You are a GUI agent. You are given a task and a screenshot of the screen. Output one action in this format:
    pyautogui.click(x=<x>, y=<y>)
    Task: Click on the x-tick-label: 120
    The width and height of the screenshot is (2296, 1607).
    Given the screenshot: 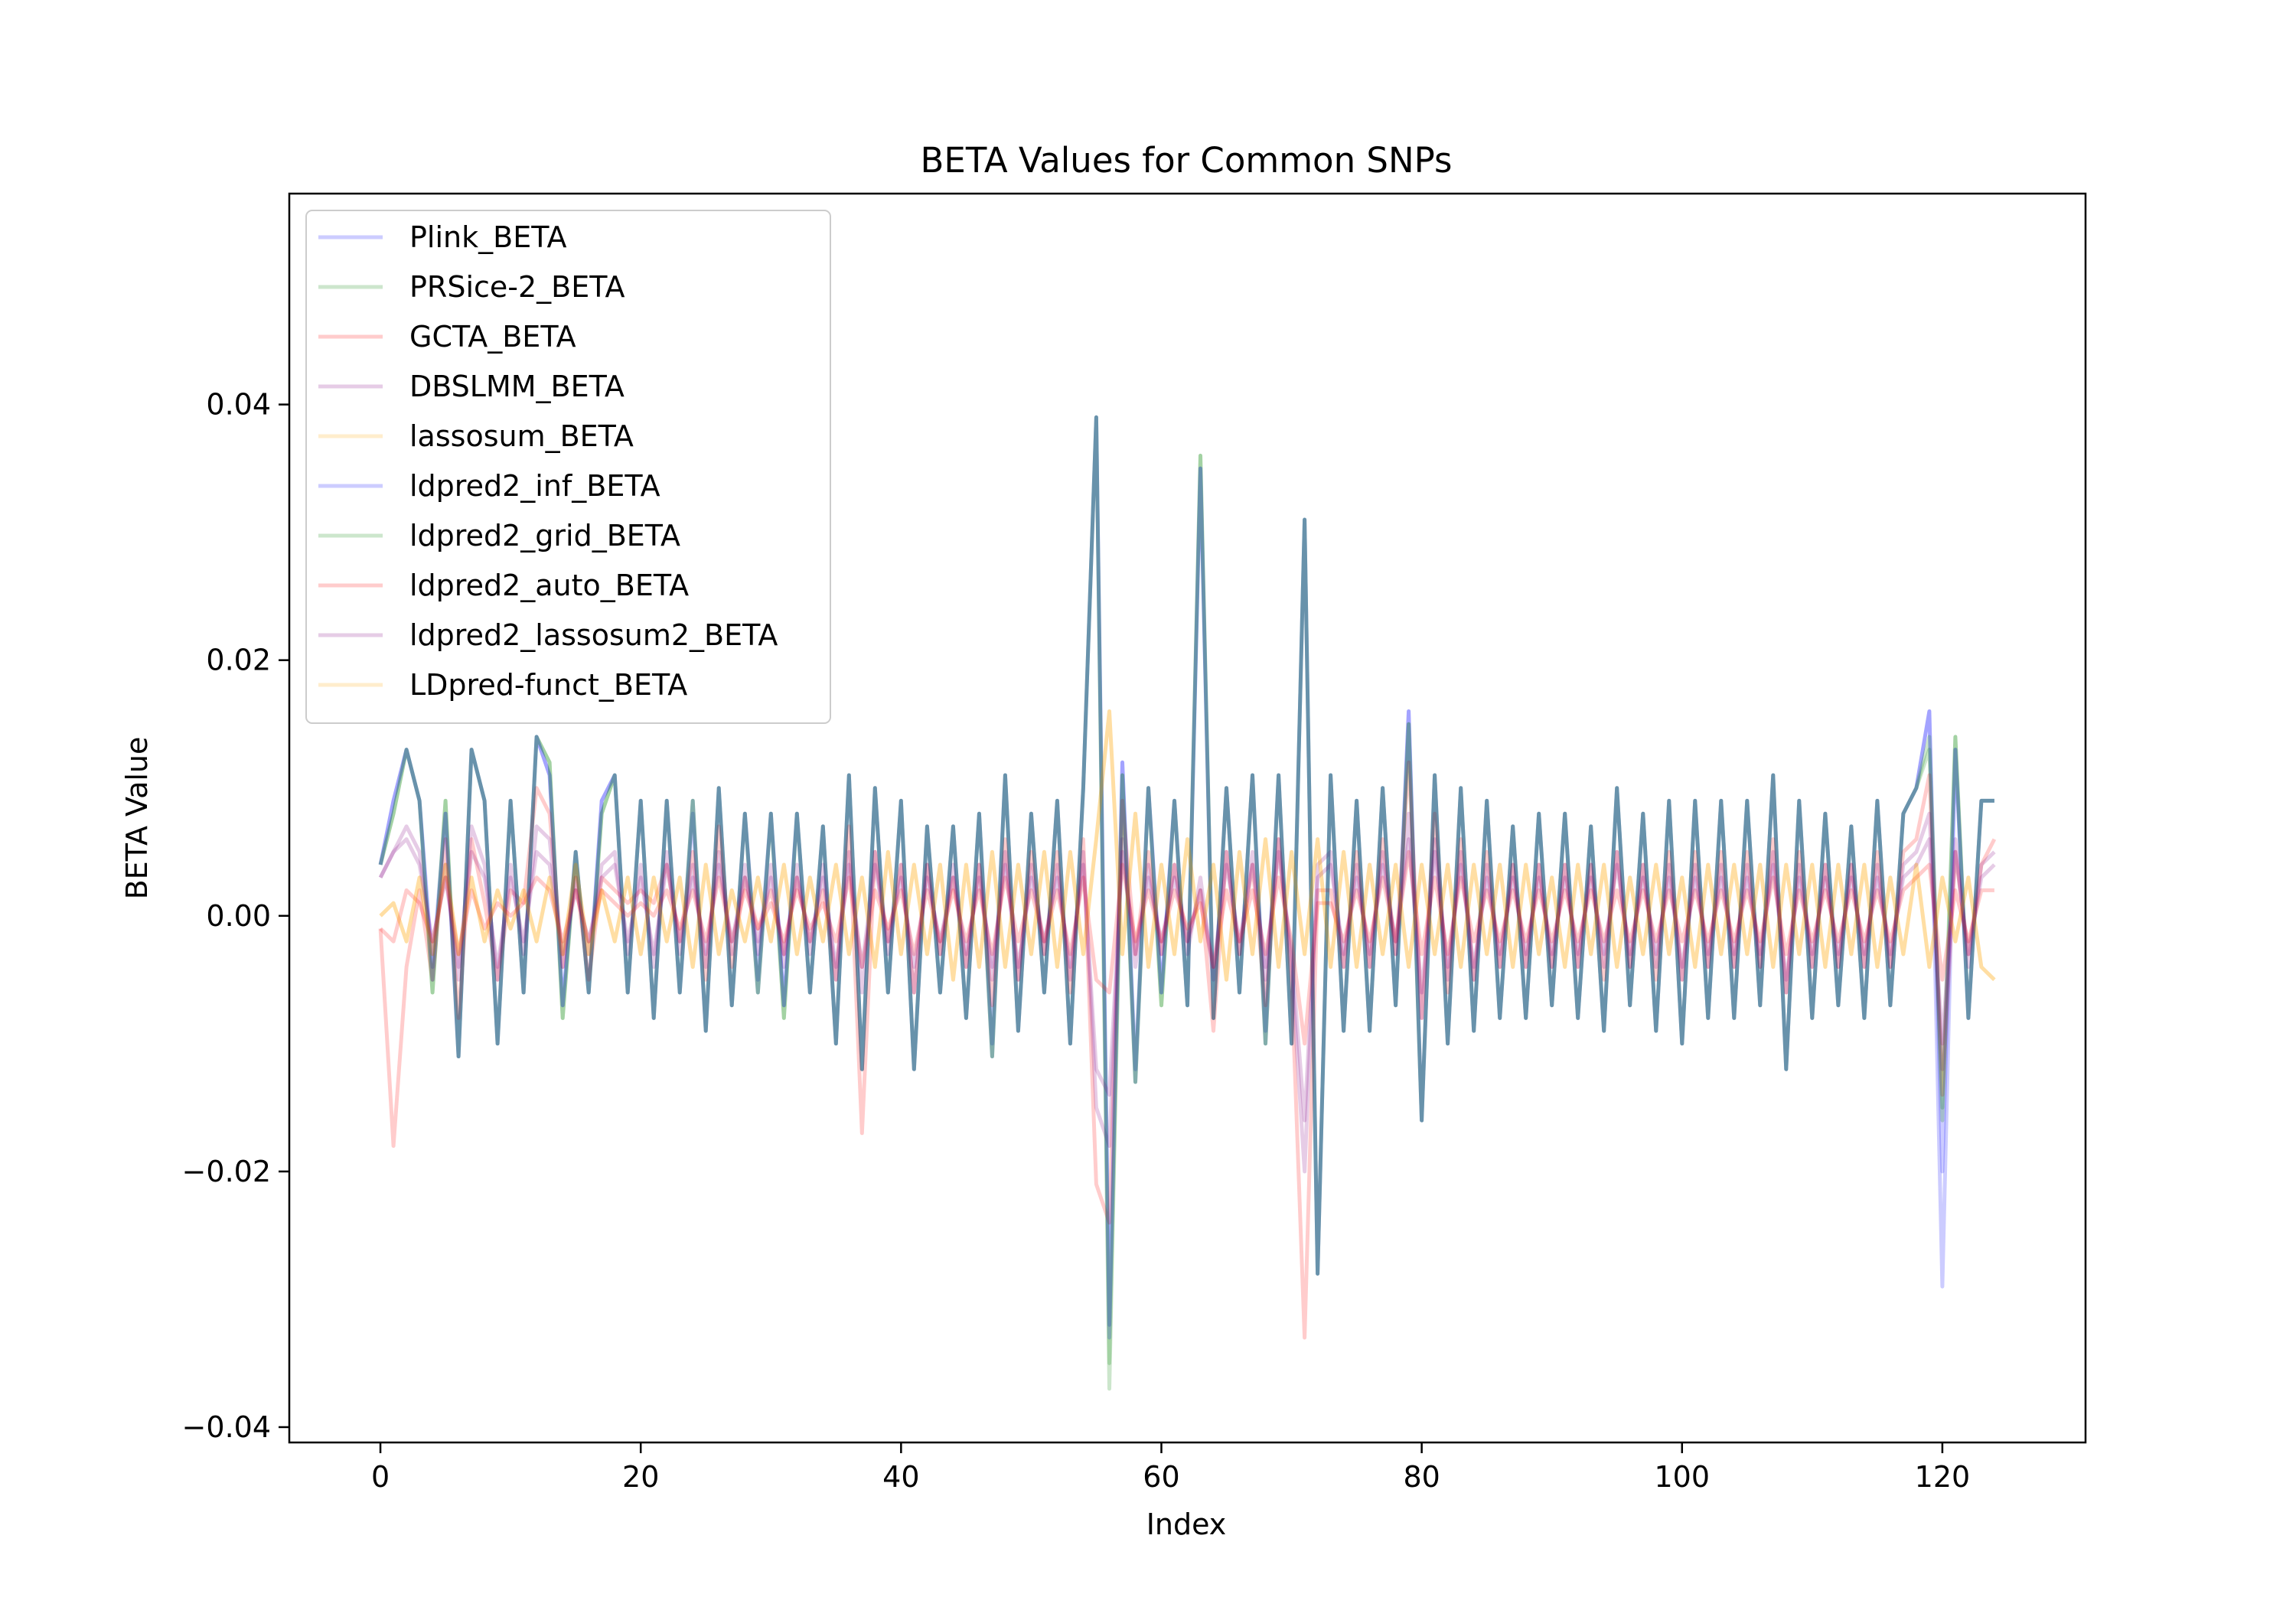 What is the action you would take?
    pyautogui.click(x=1943, y=1477)
    